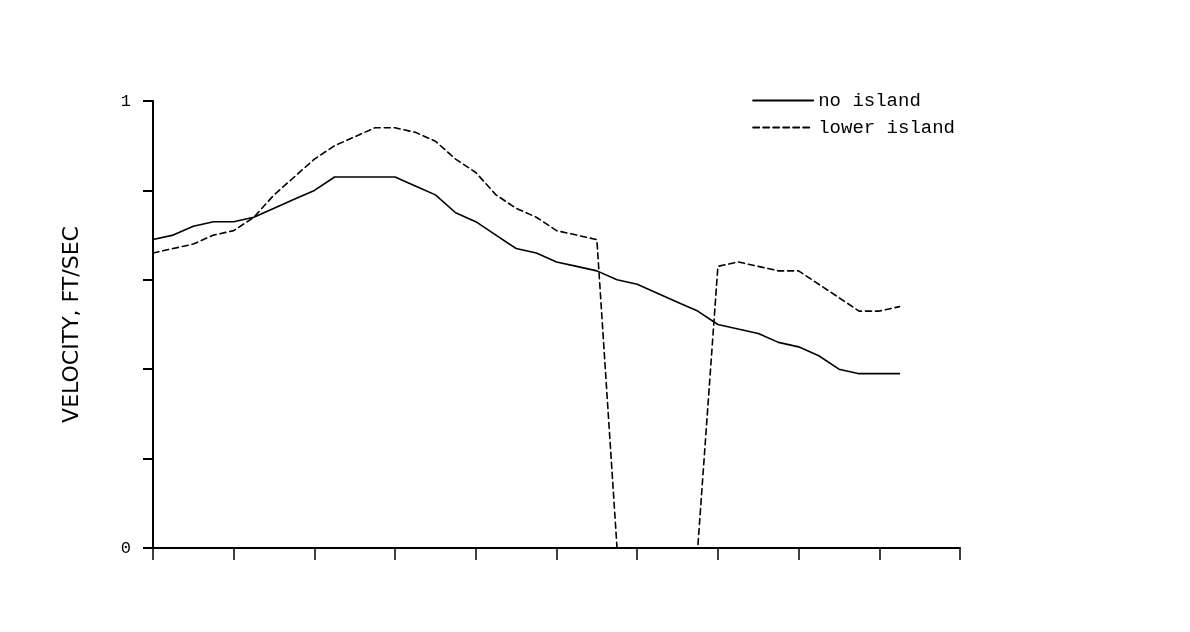 This screenshot has width=1190, height=632. Describe the element at coordinates (887, 127) in the screenshot. I see `legend-label: lower island` at that location.